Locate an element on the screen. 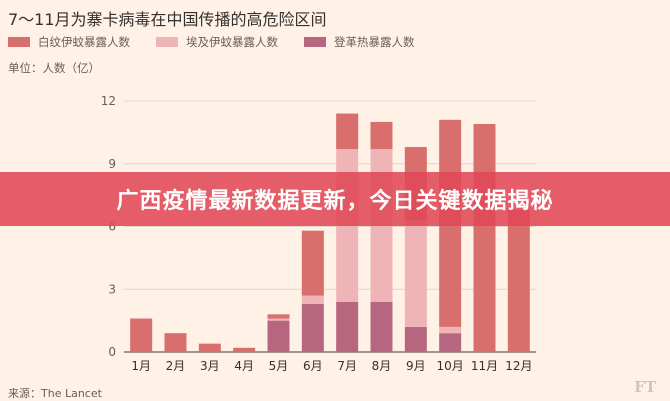 The width and height of the screenshot is (670, 401). chart-legend: 白纹伊蚊暴露人数 埃及伊蚊暴露人数 登革热暴露人数 is located at coordinates (211, 42).